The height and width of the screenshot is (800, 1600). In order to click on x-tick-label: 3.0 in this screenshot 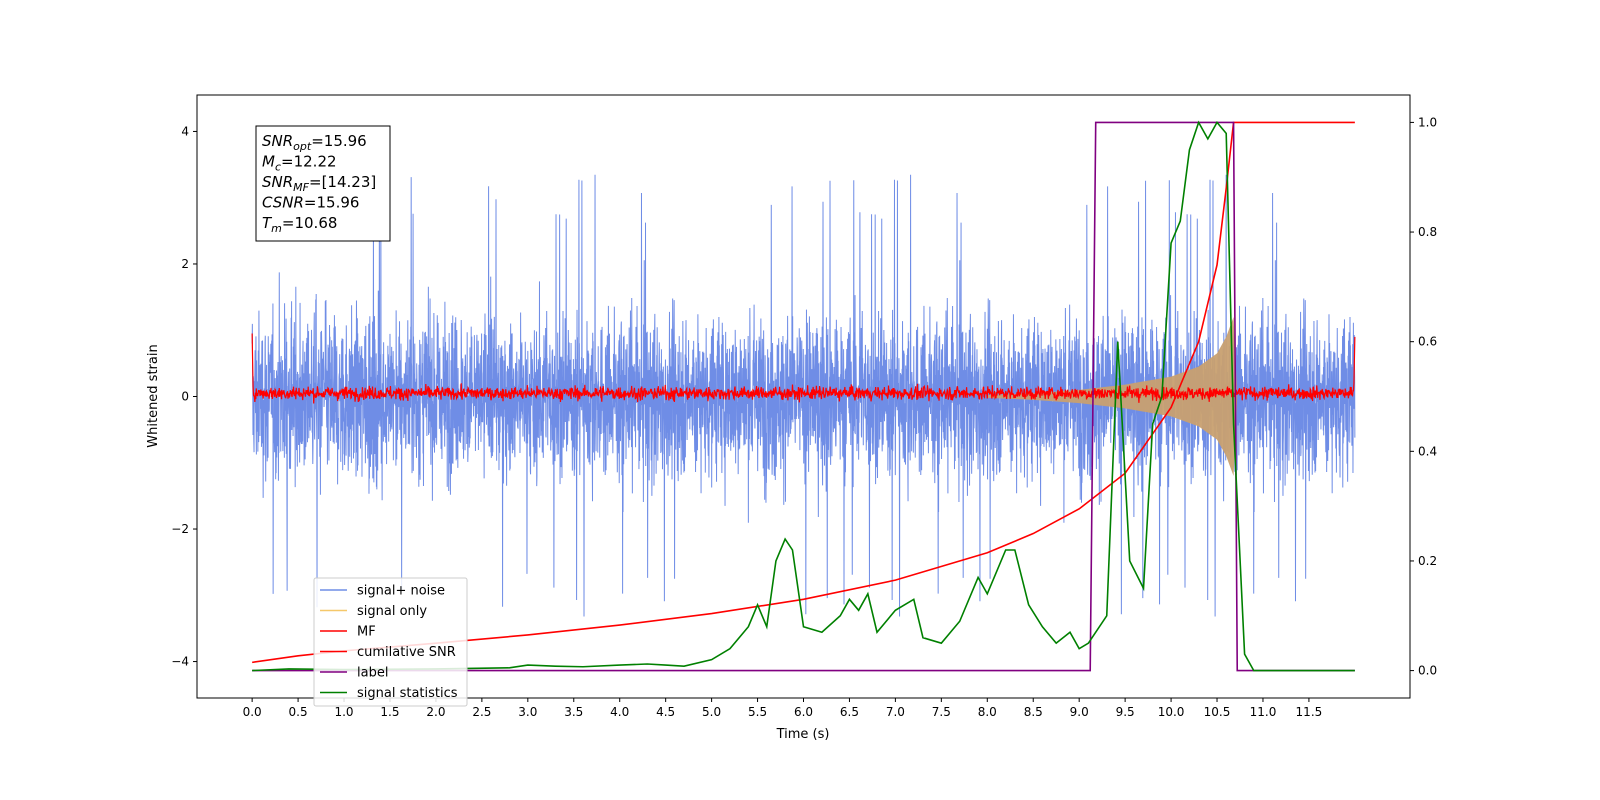, I will do `click(527, 712)`.